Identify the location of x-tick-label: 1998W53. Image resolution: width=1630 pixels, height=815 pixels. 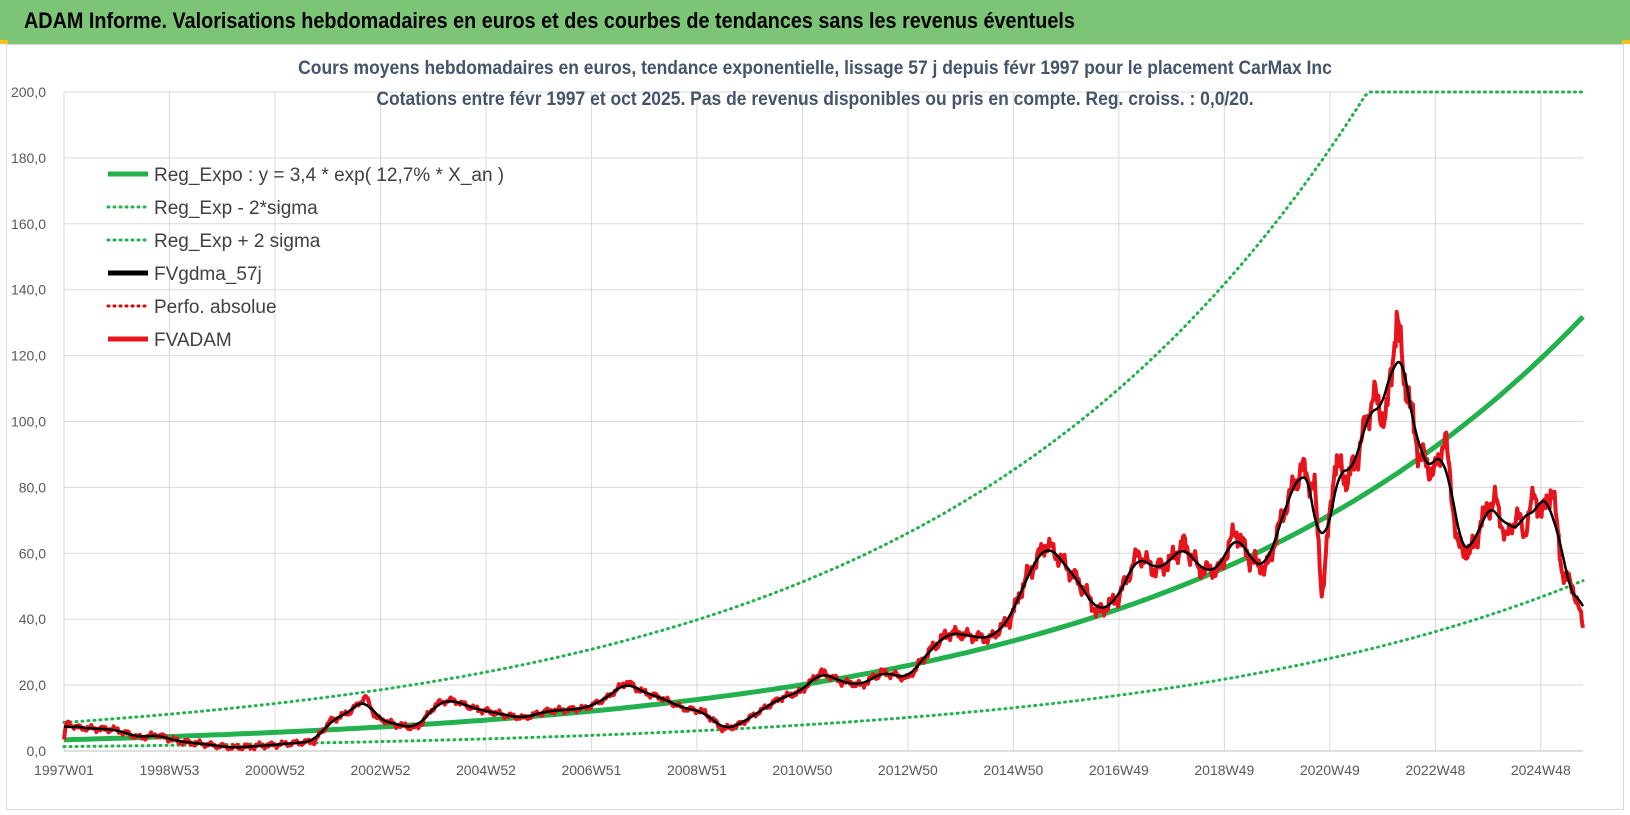
(170, 770).